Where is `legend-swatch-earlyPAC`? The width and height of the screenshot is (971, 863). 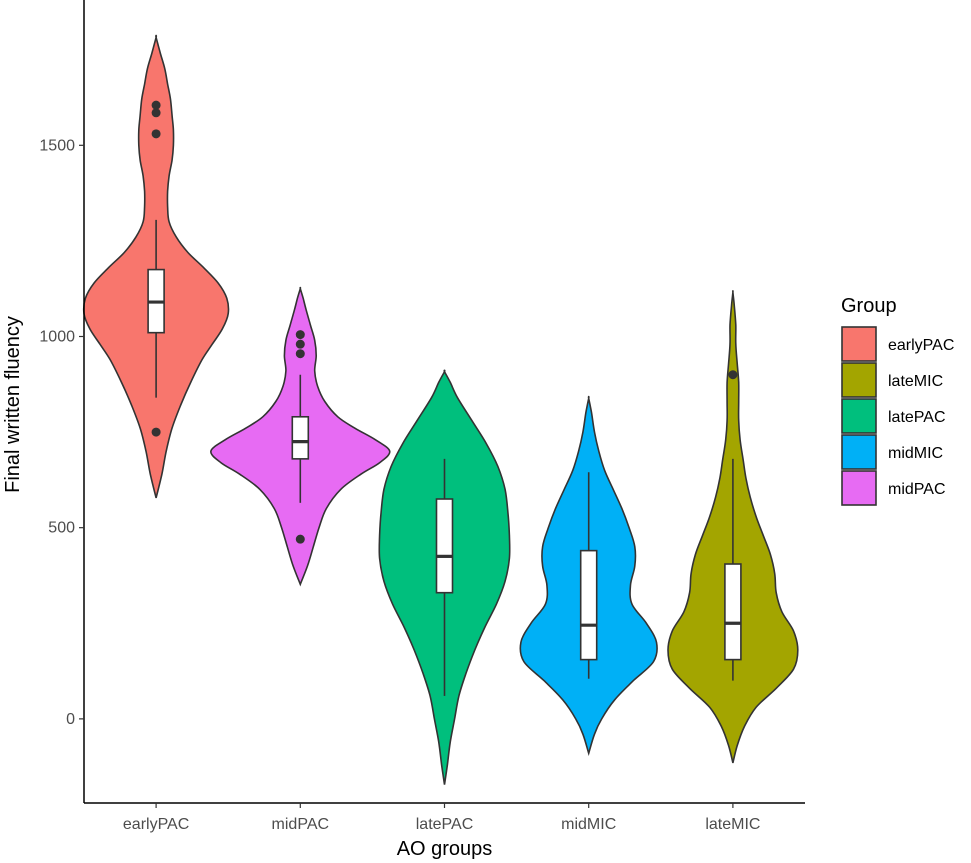 legend-swatch-earlyPAC is located at coordinates (859, 344).